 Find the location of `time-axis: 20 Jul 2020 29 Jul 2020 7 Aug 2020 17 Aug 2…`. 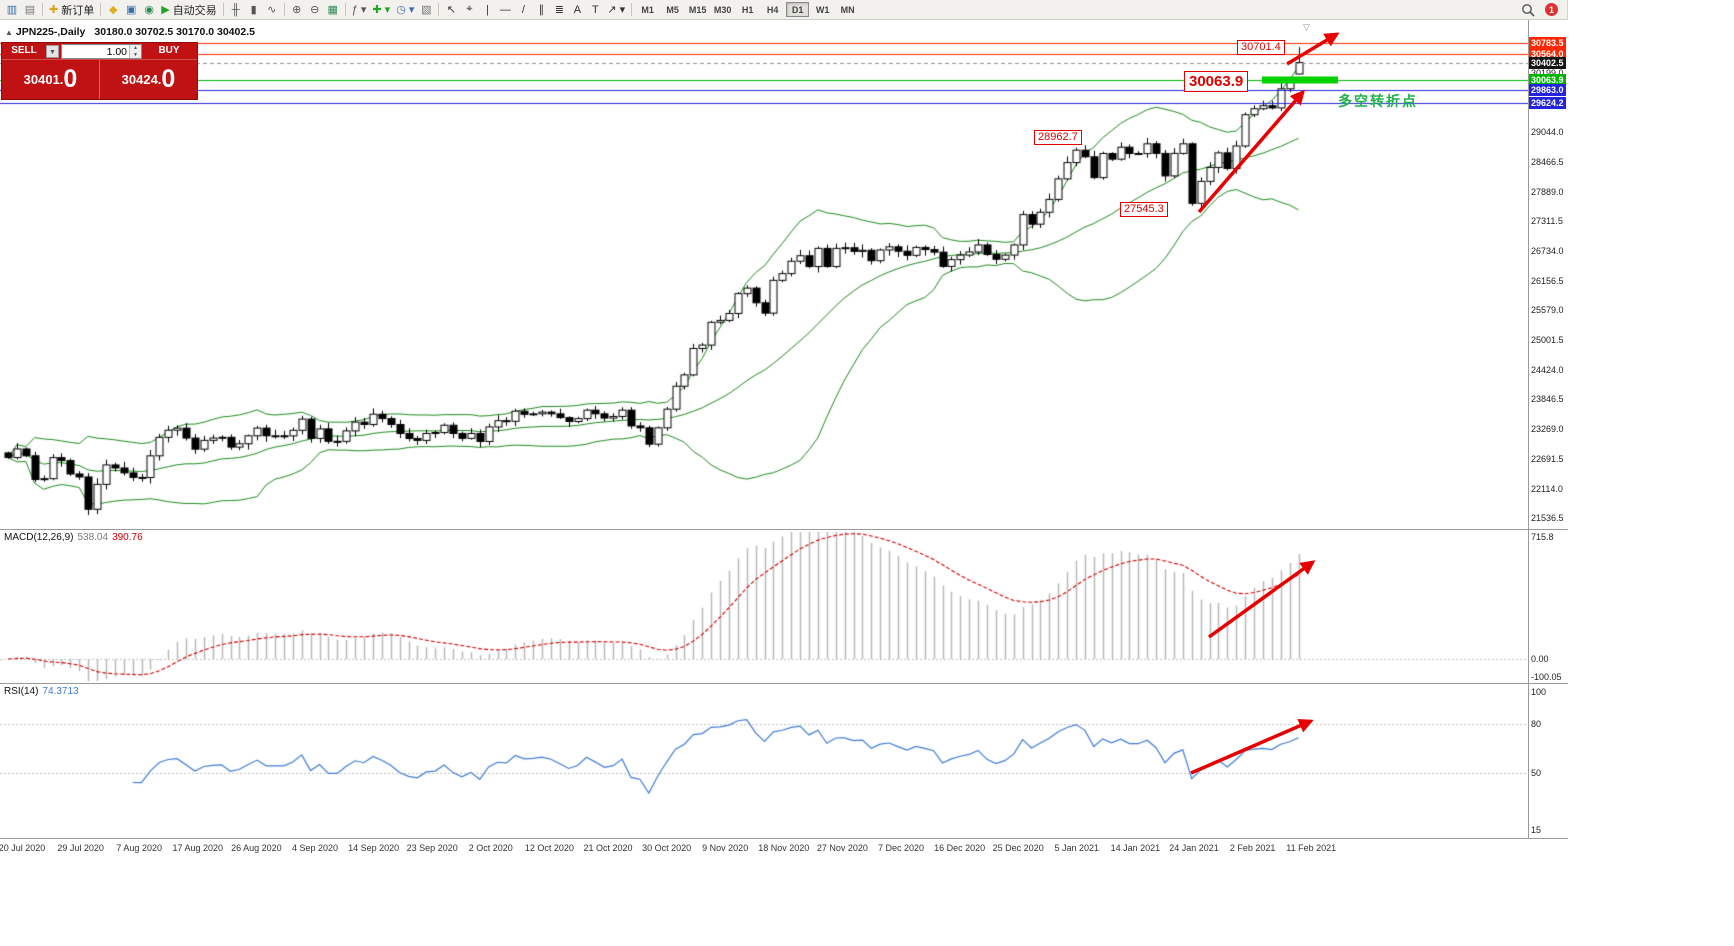

time-axis: 20 Jul 2020 29 Jul 2020 7 Aug 2020 17 Aug 2… is located at coordinates (784, 848).